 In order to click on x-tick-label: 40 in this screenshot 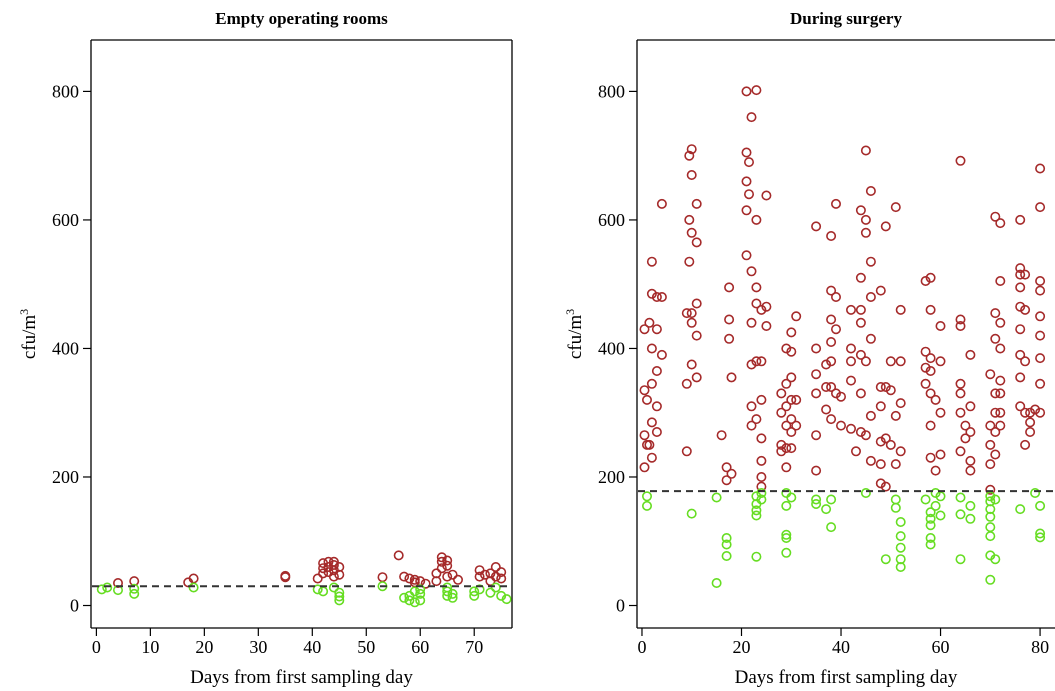, I will do `click(312, 647)`.